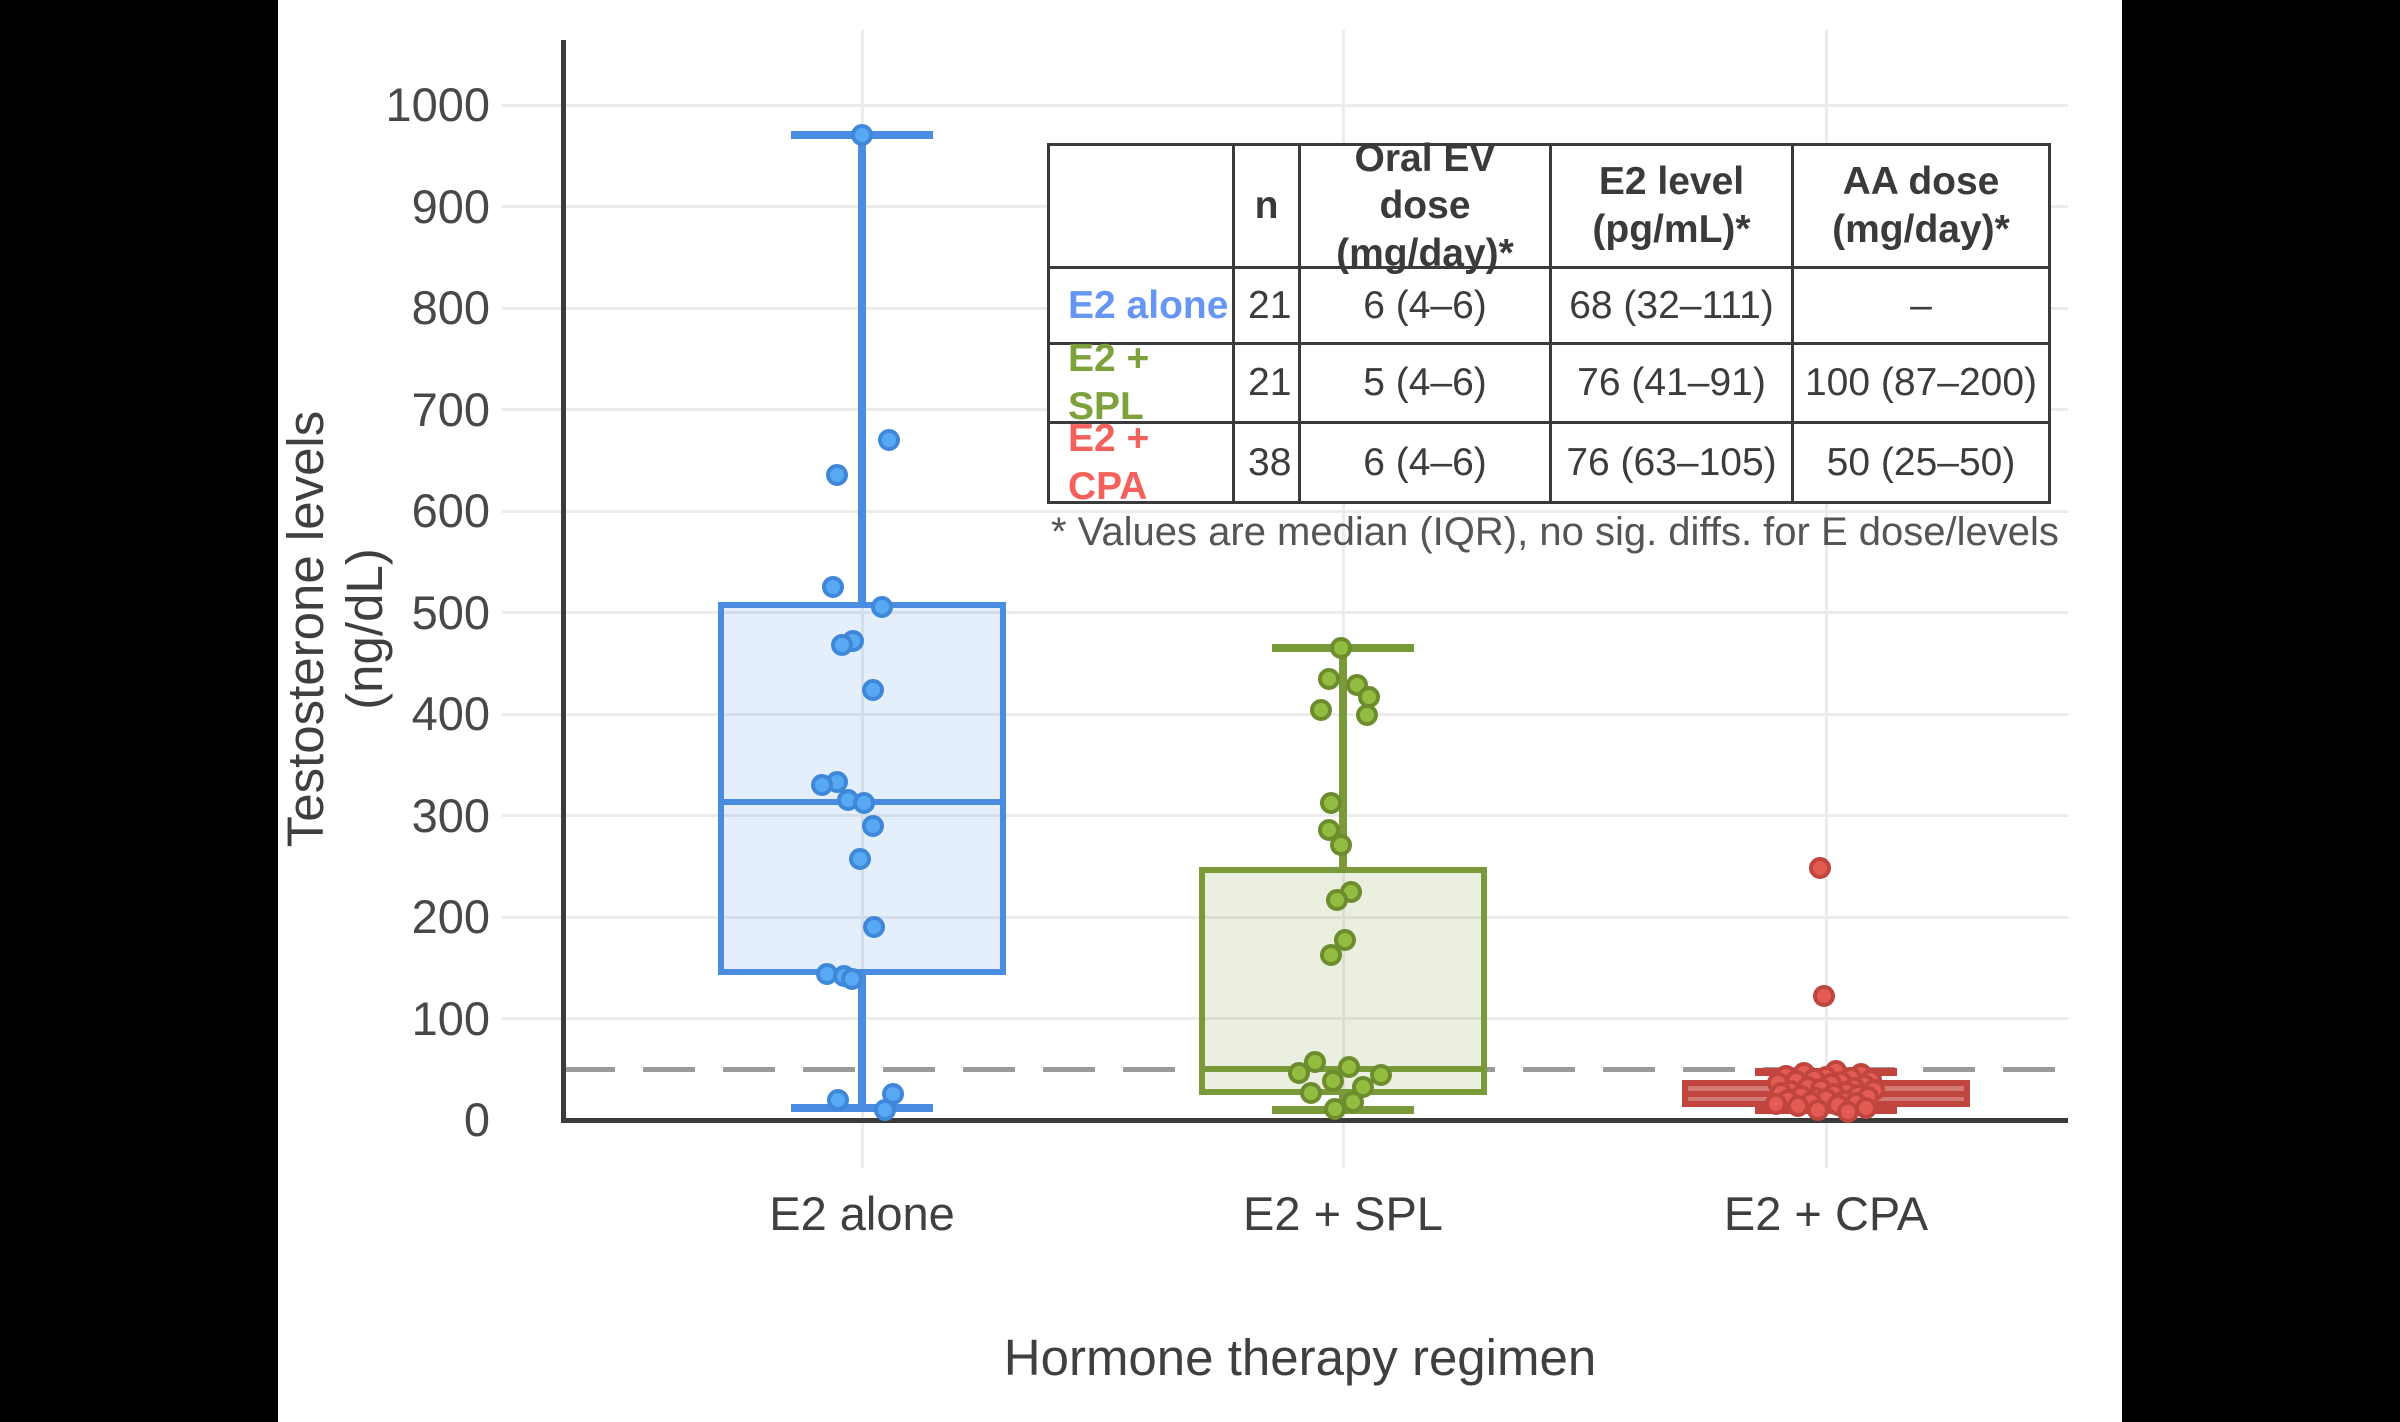  What do you see at coordinates (563, 581) in the screenshot?
I see `y-axis-line` at bounding box center [563, 581].